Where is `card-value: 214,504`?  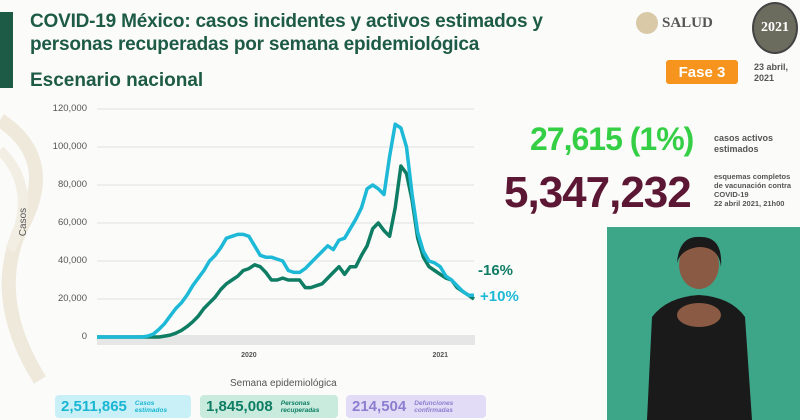
card-value: 214,504 is located at coordinates (379, 406).